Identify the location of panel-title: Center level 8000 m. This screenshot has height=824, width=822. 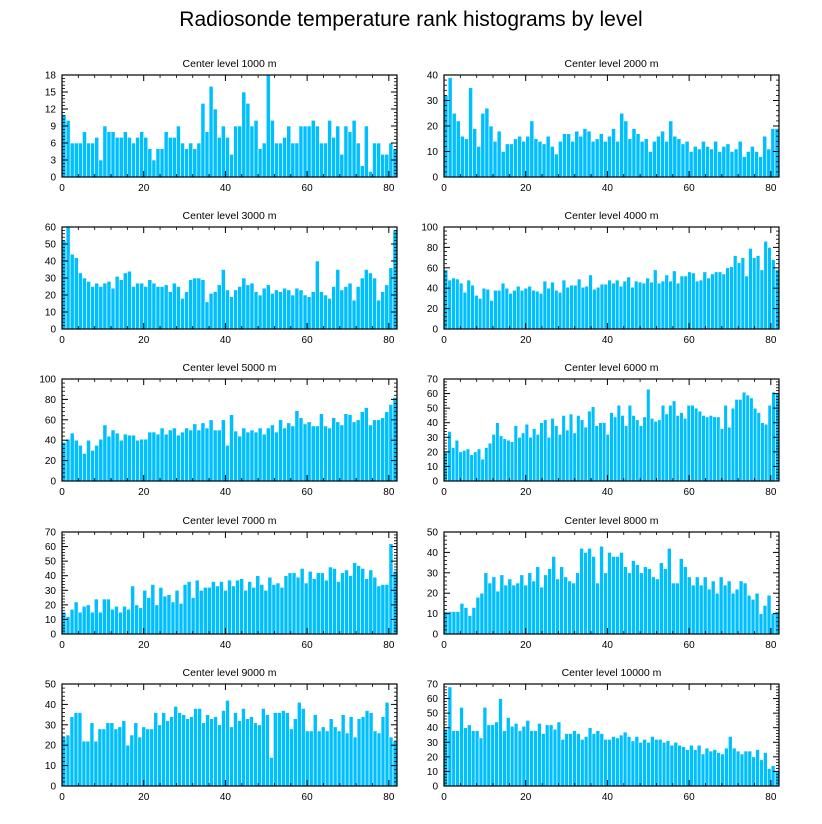
(612, 521).